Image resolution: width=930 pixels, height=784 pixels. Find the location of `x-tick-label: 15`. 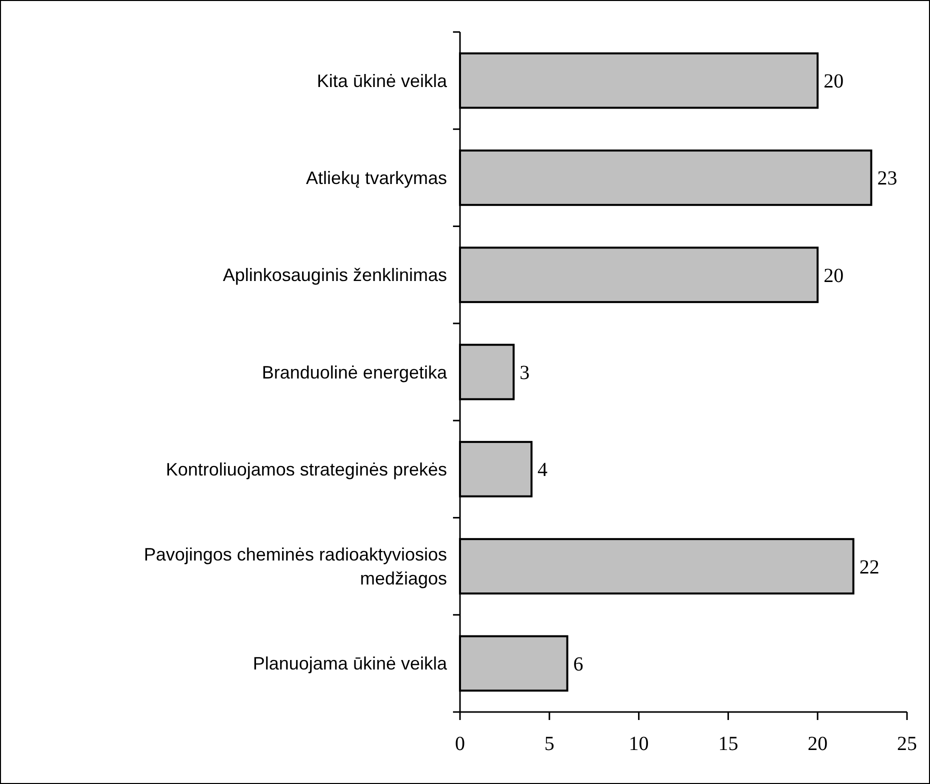

x-tick-label: 15 is located at coordinates (728, 744).